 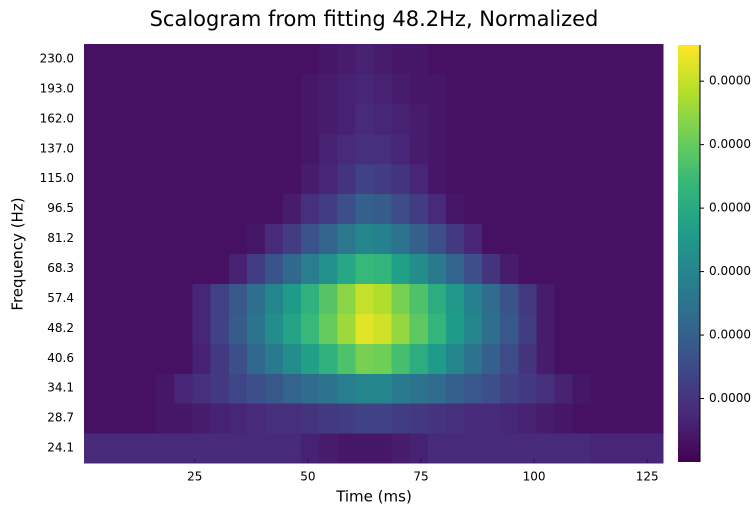 What do you see at coordinates (194, 477) in the screenshot?
I see `x-tick-label: 25` at bounding box center [194, 477].